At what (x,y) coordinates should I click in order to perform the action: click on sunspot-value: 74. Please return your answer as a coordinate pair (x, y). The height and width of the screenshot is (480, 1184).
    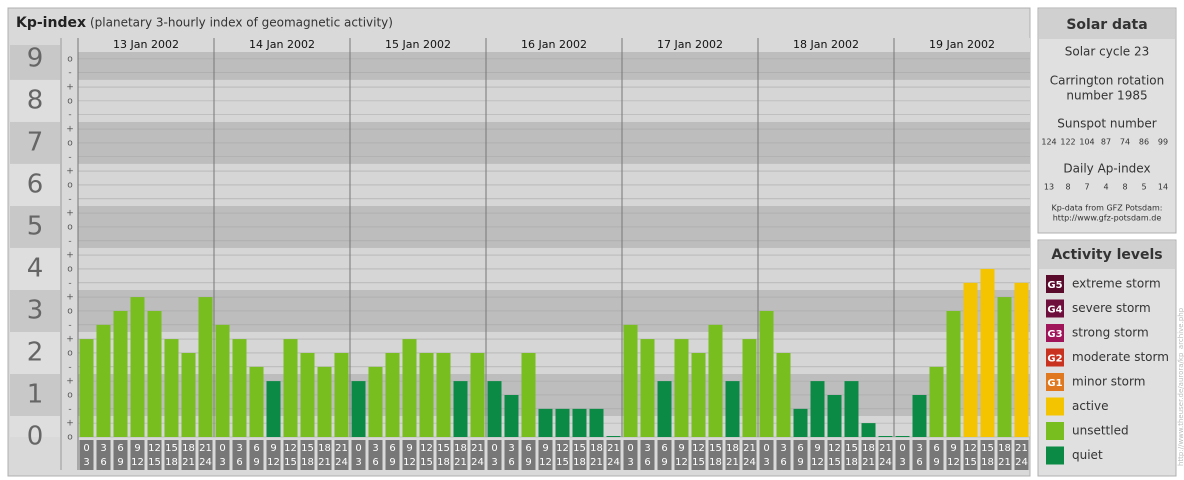
    Looking at the image, I should click on (1125, 142).